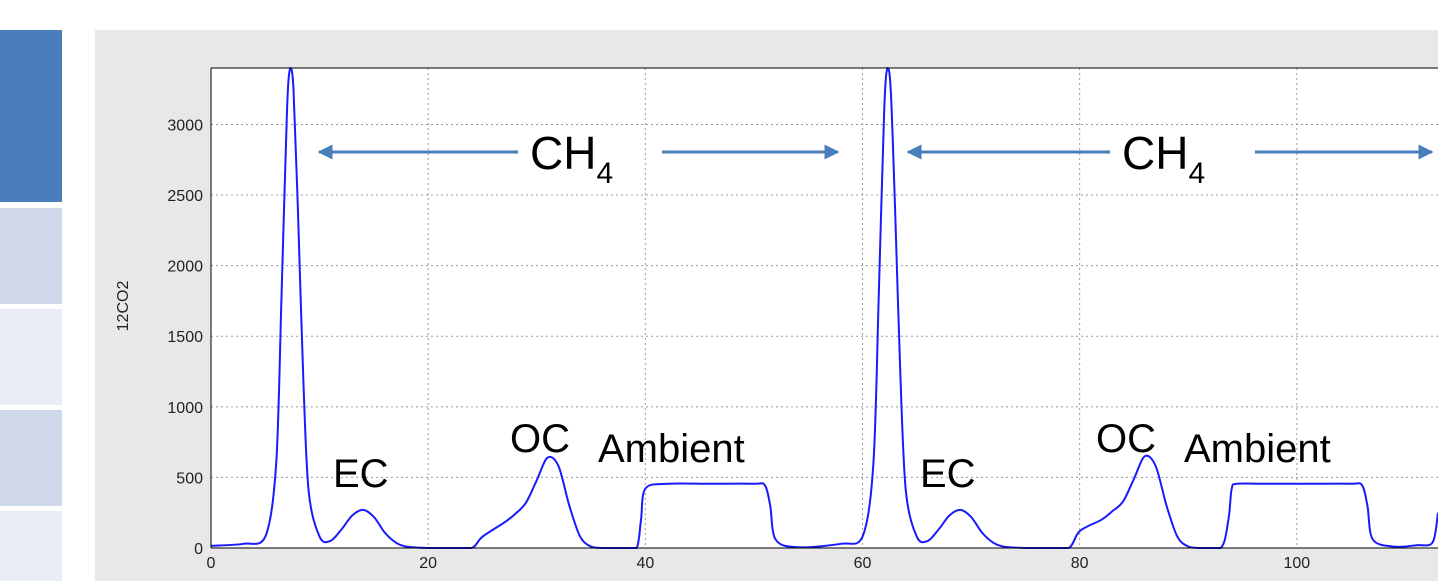 This screenshot has height=581, width=1438. I want to click on x-tick-label-3: 60, so click(863, 563).